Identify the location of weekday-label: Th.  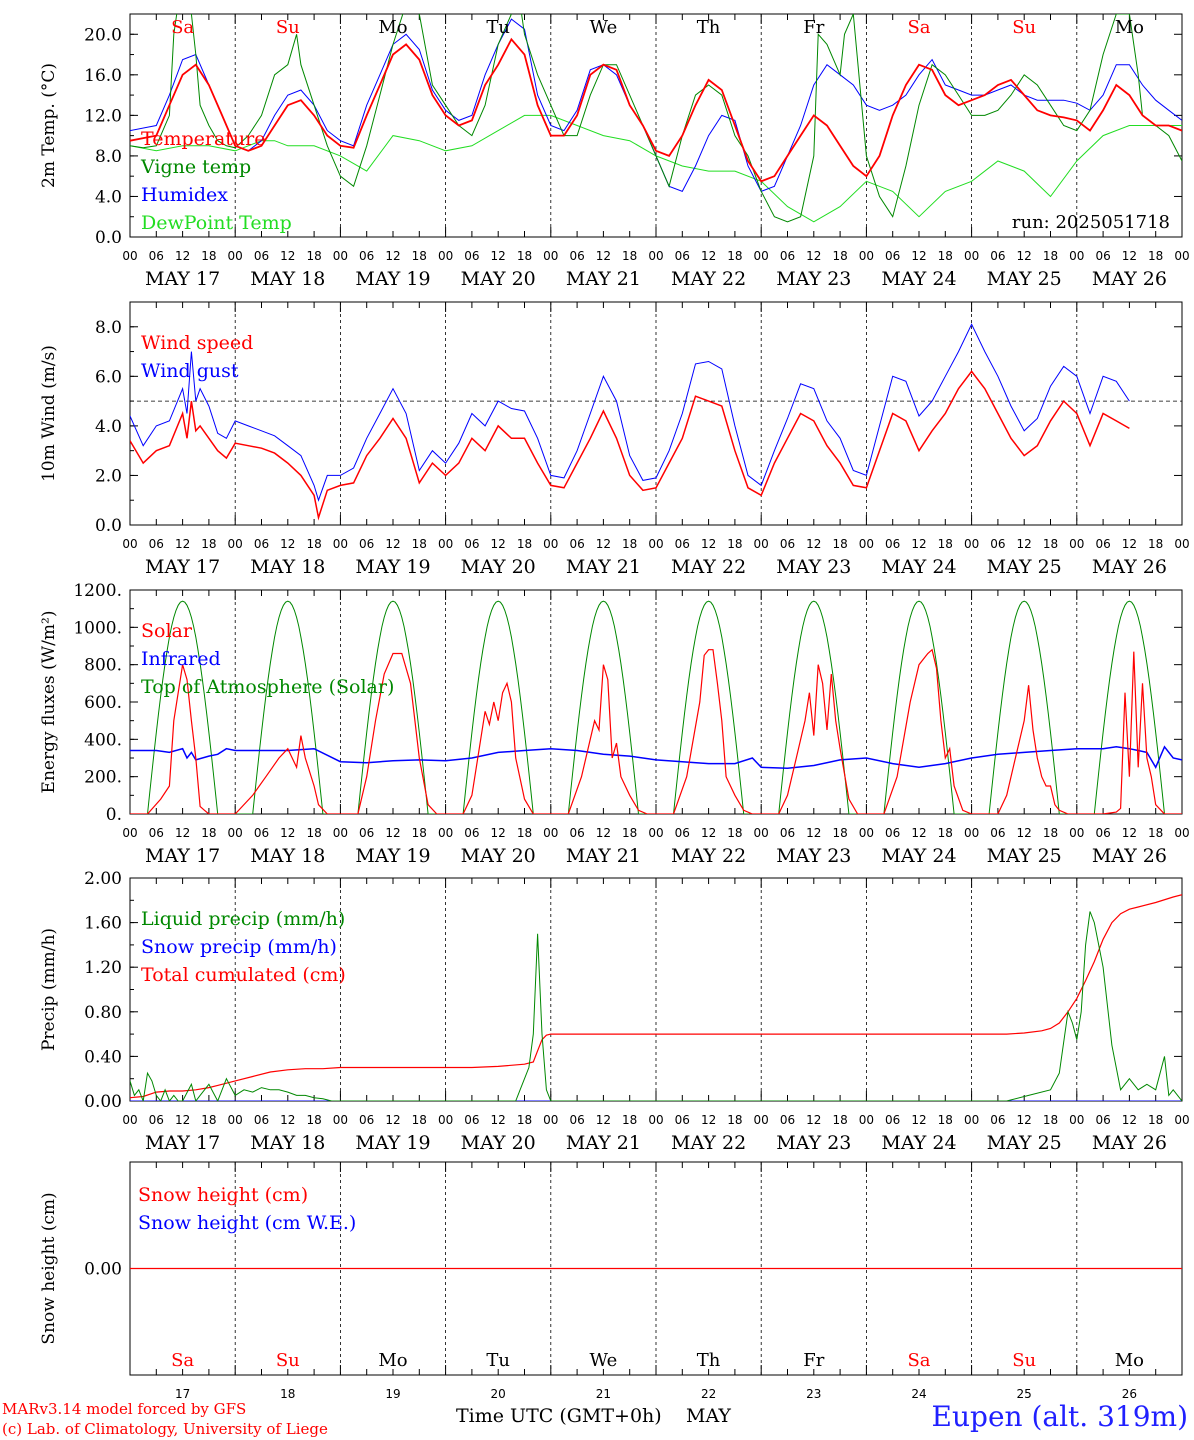
(709, 27).